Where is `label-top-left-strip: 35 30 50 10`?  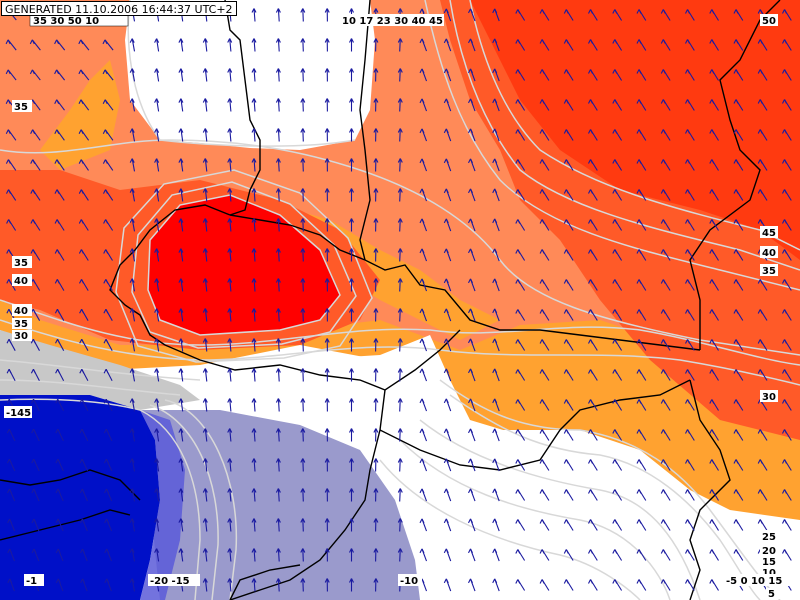
label-top-left-strip: 35 30 50 10 is located at coordinates (66, 21).